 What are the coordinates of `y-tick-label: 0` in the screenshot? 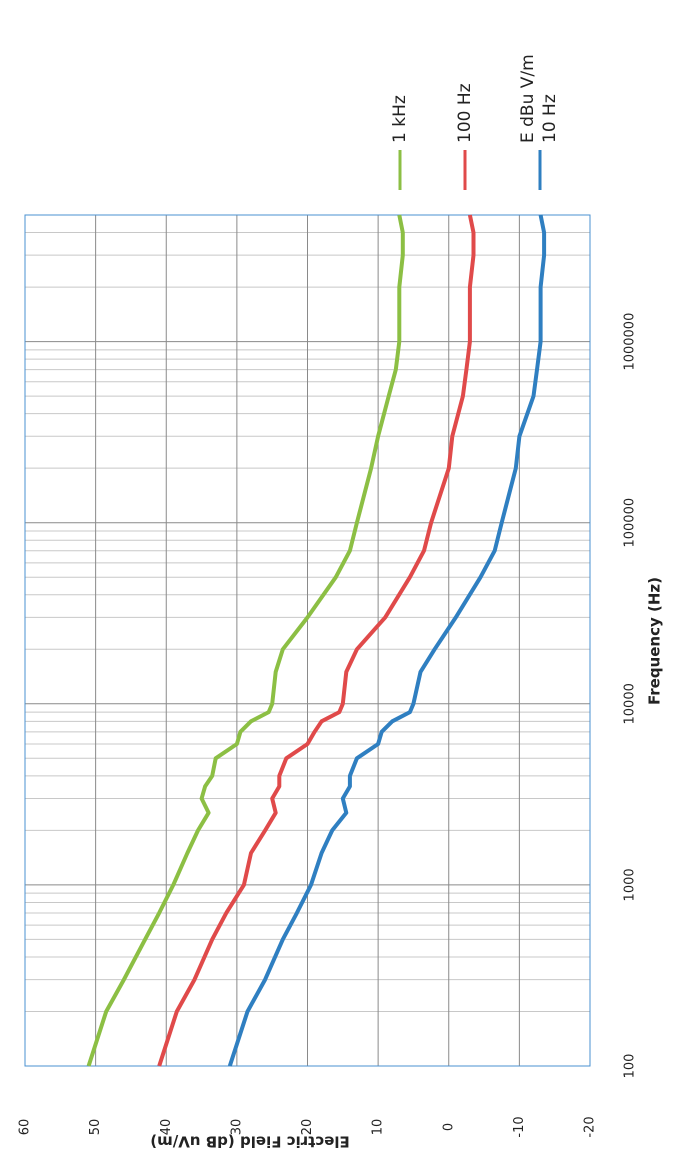 It's located at (448, 1127).